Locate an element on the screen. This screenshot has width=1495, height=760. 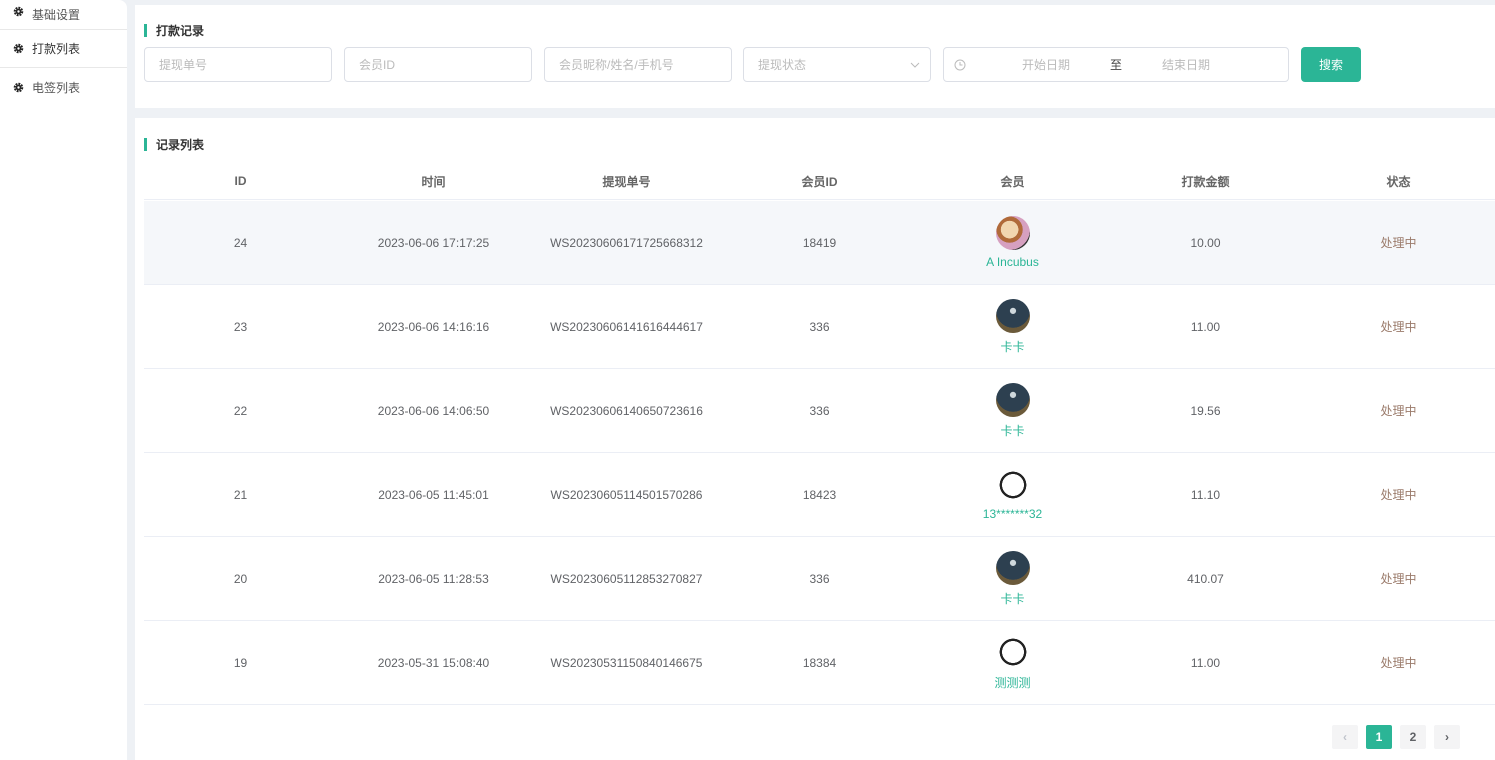
time-cell: 2023-06-06 14:06:50 is located at coordinates (433, 410).